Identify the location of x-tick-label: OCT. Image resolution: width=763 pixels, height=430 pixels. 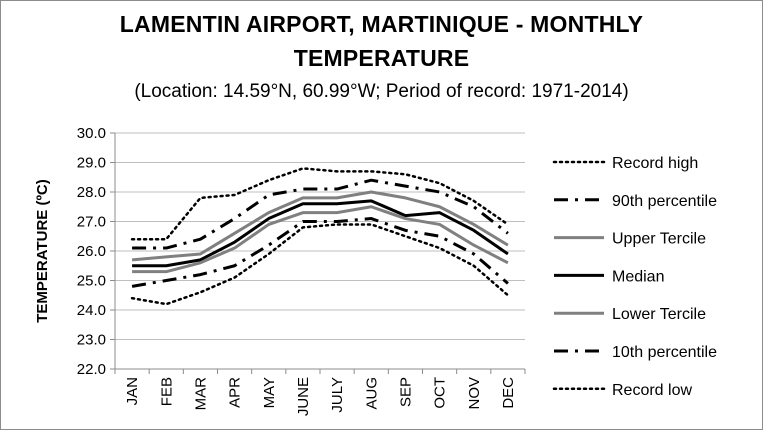
(440, 393).